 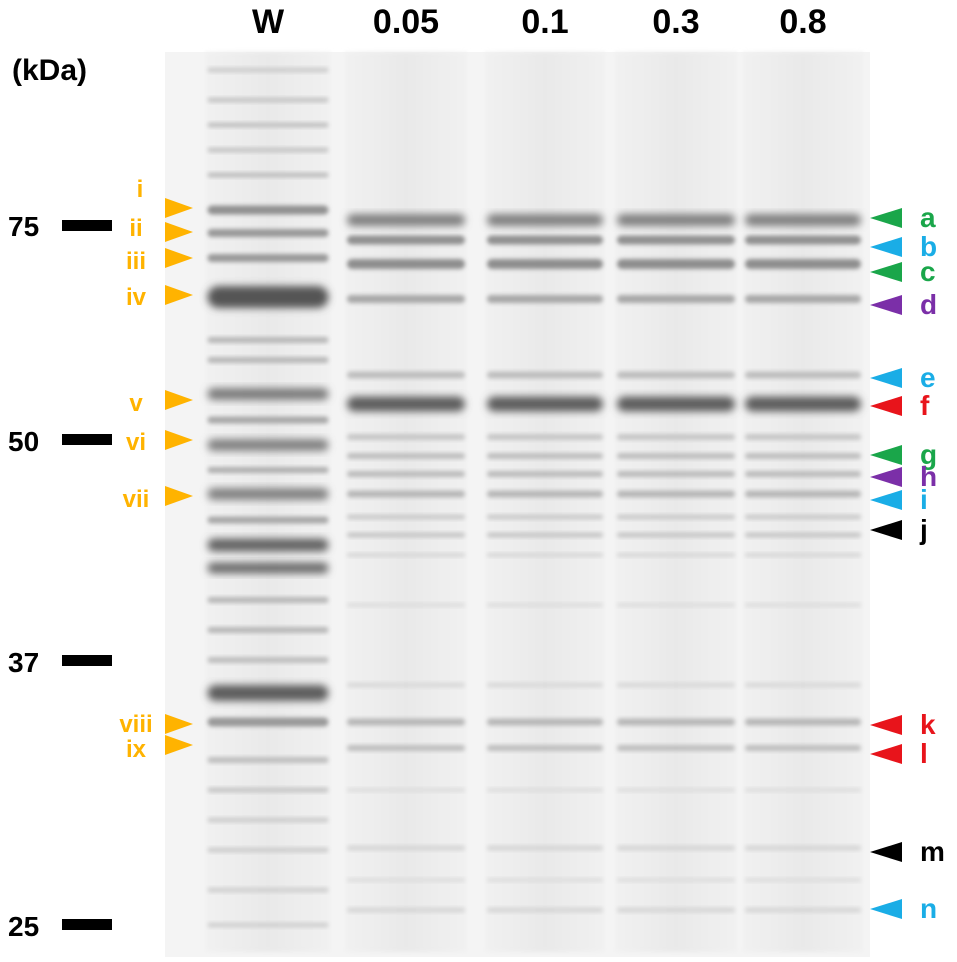 What do you see at coordinates (544, 22) in the screenshot?
I see `lane-label-0-1: 0.1` at bounding box center [544, 22].